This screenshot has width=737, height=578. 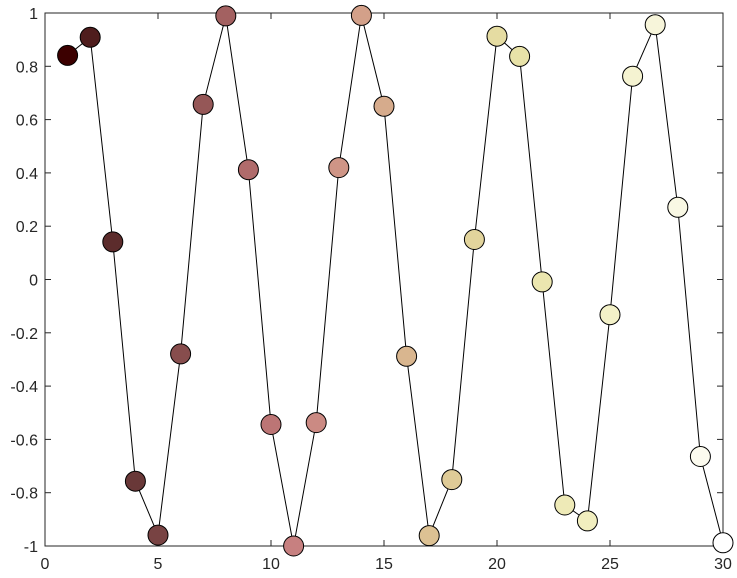 What do you see at coordinates (33, 281) in the screenshot?
I see `y-tick-label: 0` at bounding box center [33, 281].